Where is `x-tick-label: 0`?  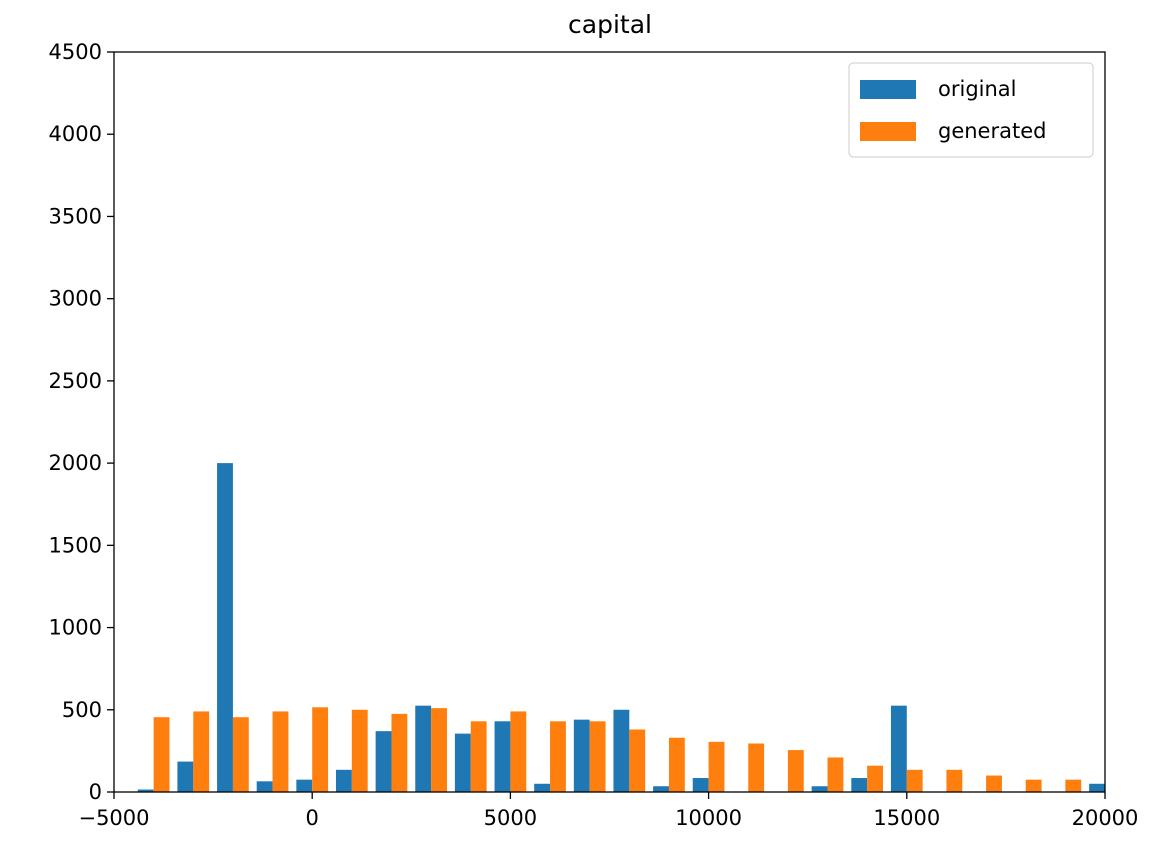
x-tick-label: 0 is located at coordinates (312, 818).